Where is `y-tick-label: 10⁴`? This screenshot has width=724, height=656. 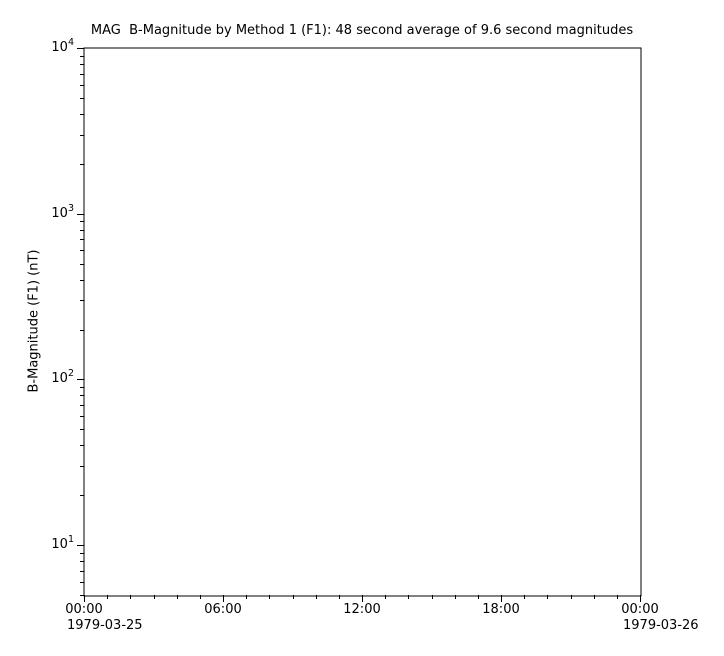 y-tick-label: 10⁴ is located at coordinates (62, 45).